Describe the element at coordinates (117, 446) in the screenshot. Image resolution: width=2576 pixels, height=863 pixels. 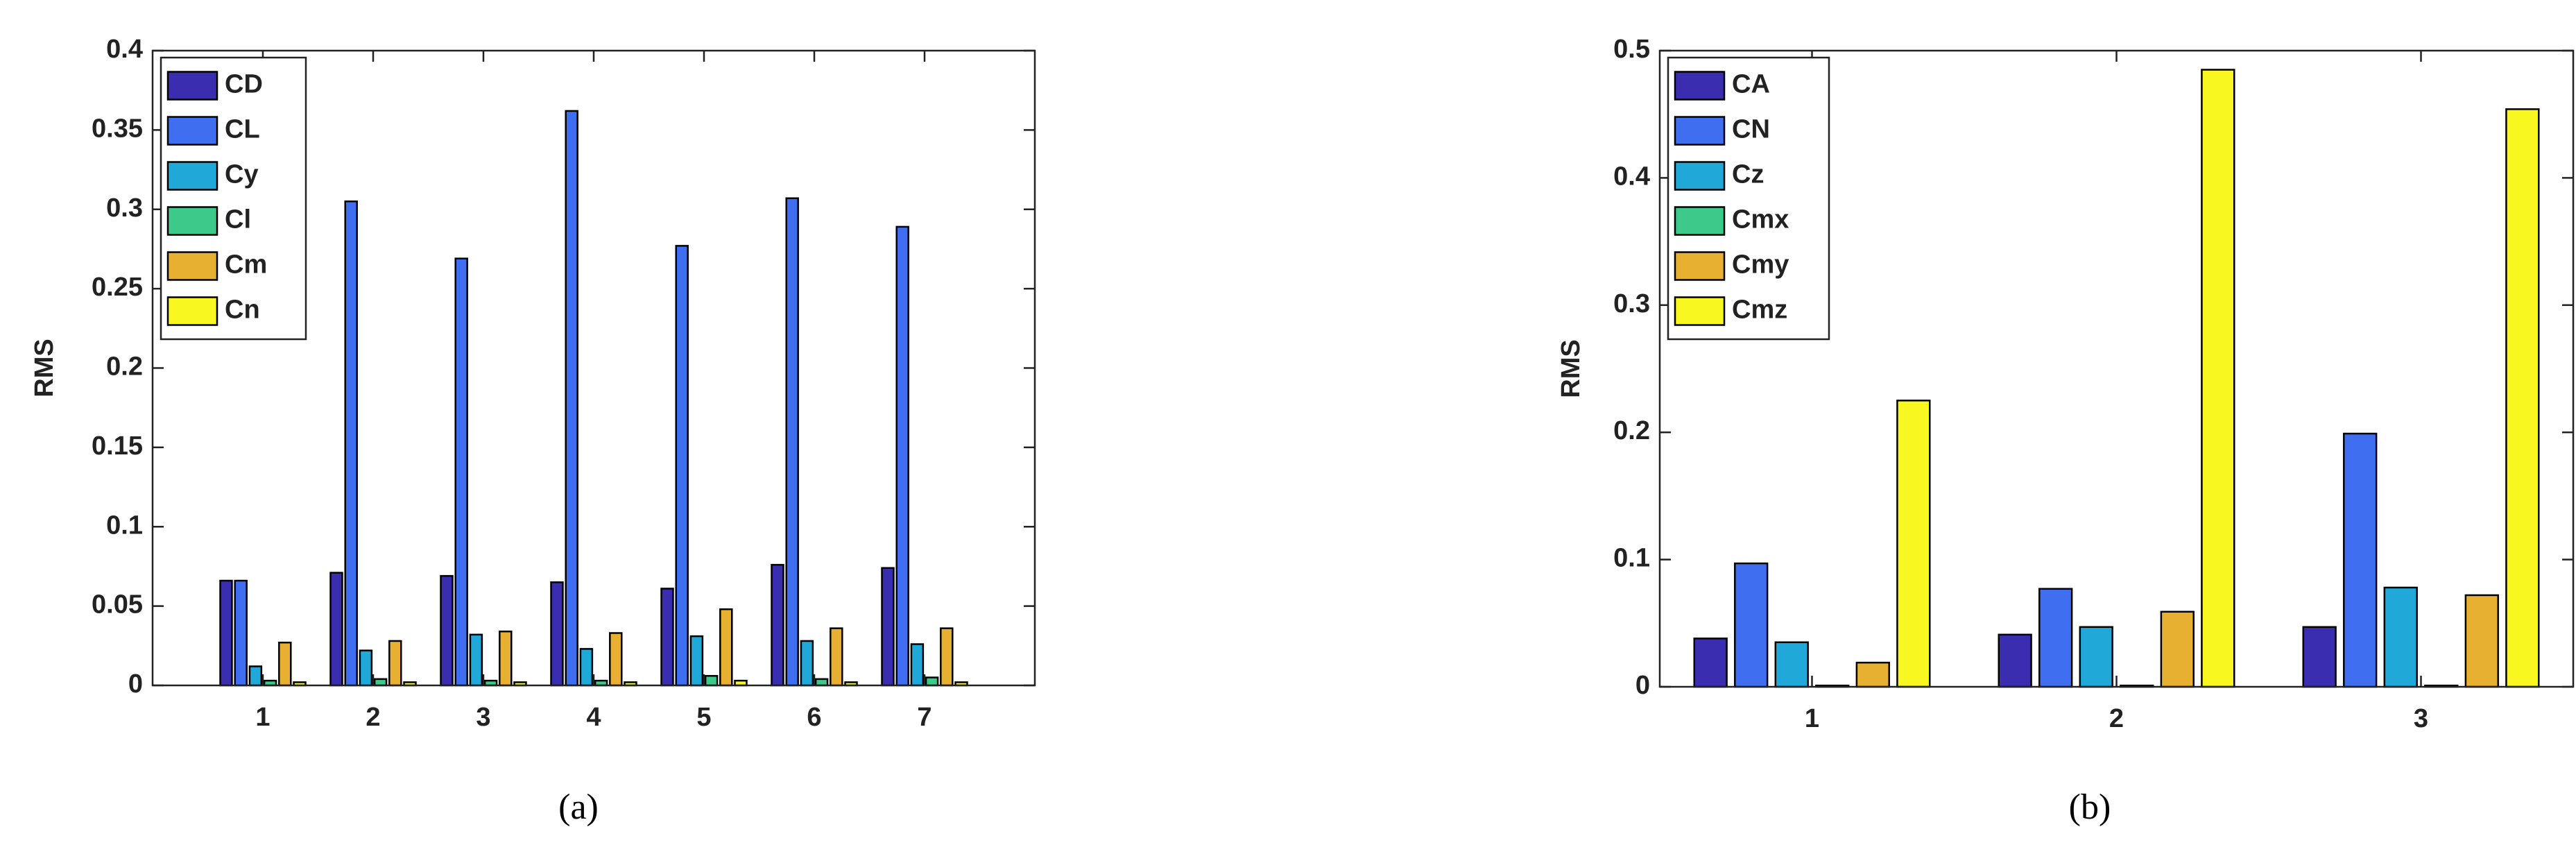
I see `y-tick-label: 0.15` at that location.